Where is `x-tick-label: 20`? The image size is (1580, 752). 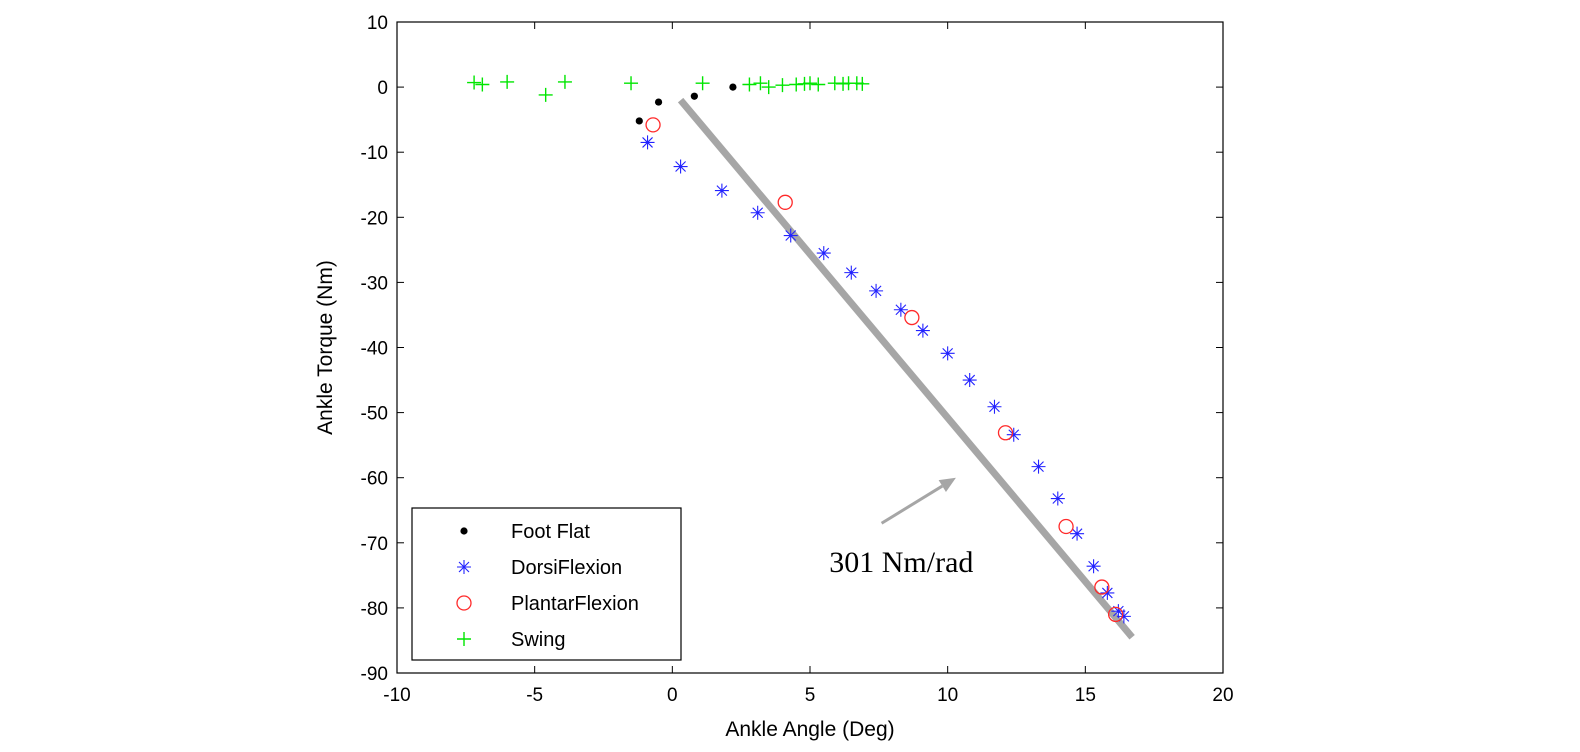
x-tick-label: 20 is located at coordinates (1222, 695).